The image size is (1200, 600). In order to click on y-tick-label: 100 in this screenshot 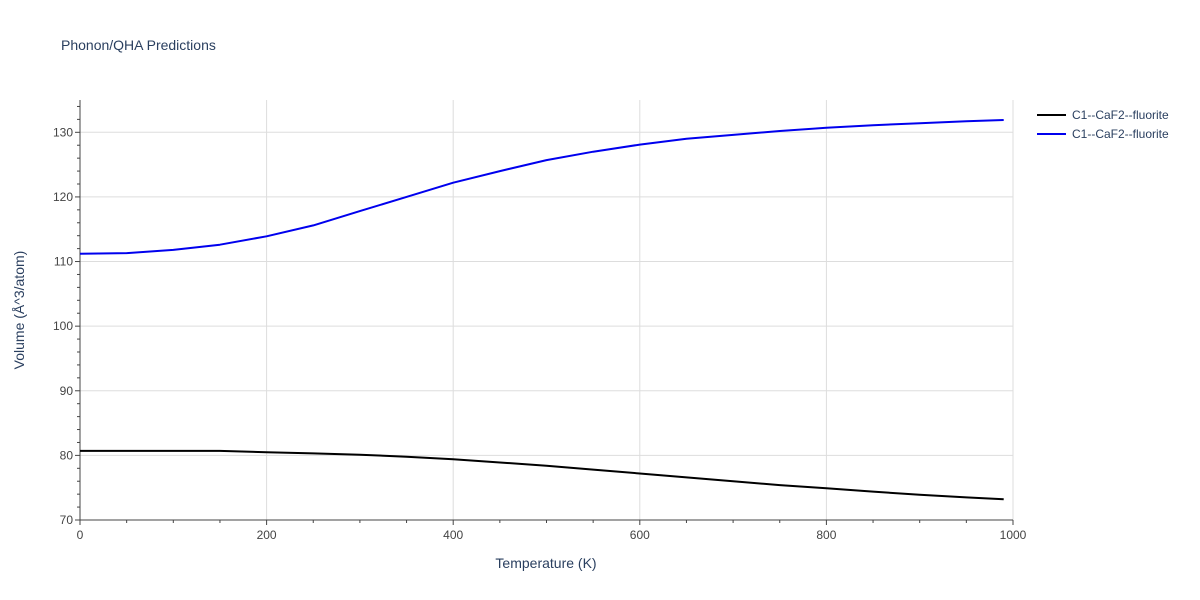, I will do `click(63, 326)`.